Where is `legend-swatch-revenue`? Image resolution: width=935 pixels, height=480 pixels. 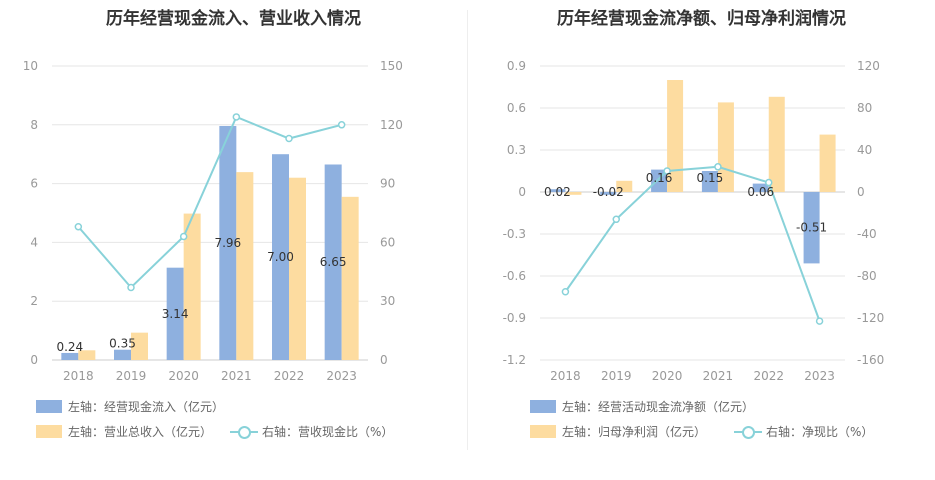
legend-swatch-revenue is located at coordinates (49, 431).